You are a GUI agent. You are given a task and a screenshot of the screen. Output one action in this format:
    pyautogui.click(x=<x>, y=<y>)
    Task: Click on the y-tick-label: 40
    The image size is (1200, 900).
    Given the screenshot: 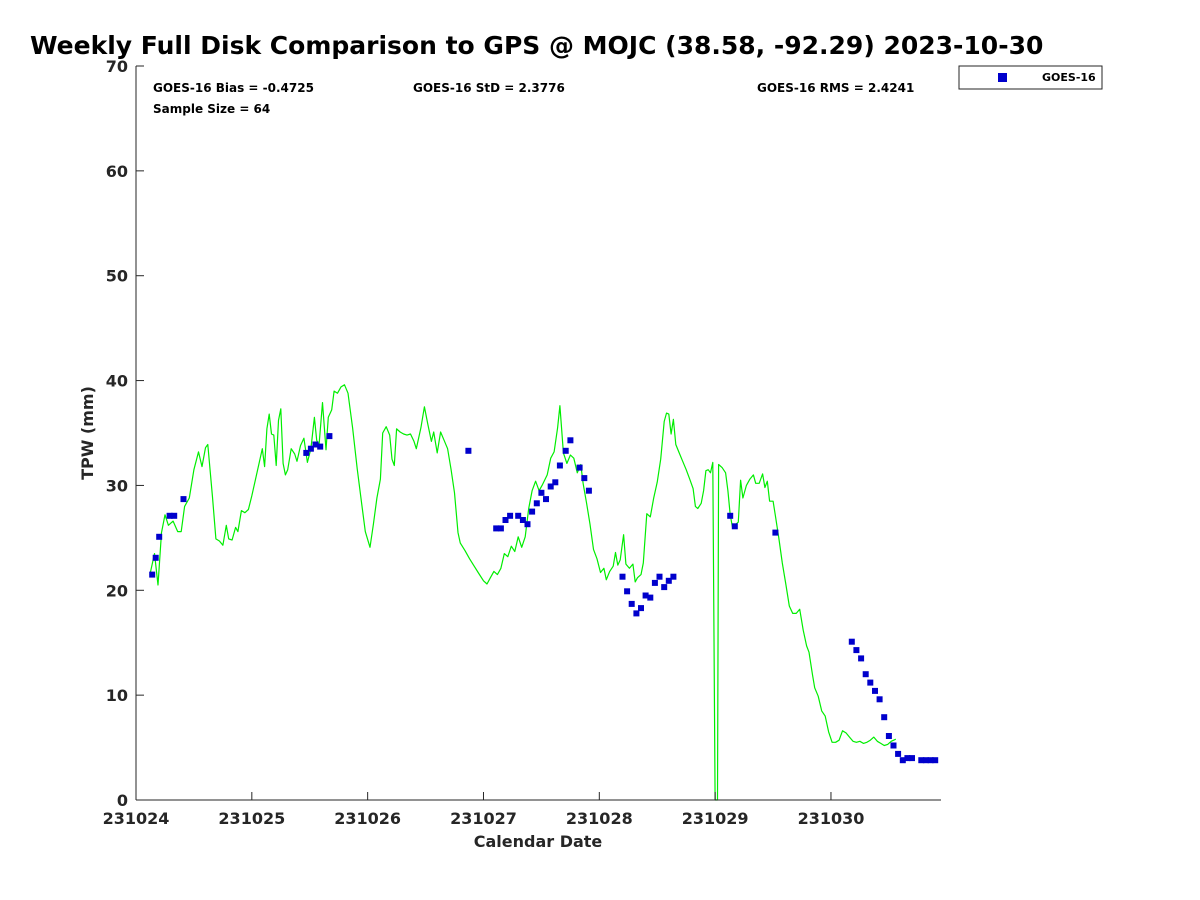 What is the action you would take?
    pyautogui.click(x=117, y=381)
    